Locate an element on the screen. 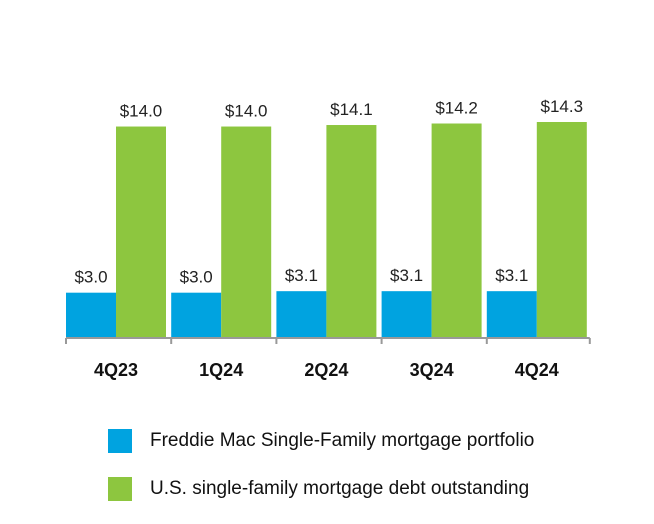  bar-us-debt-3q24 is located at coordinates (456, 230).